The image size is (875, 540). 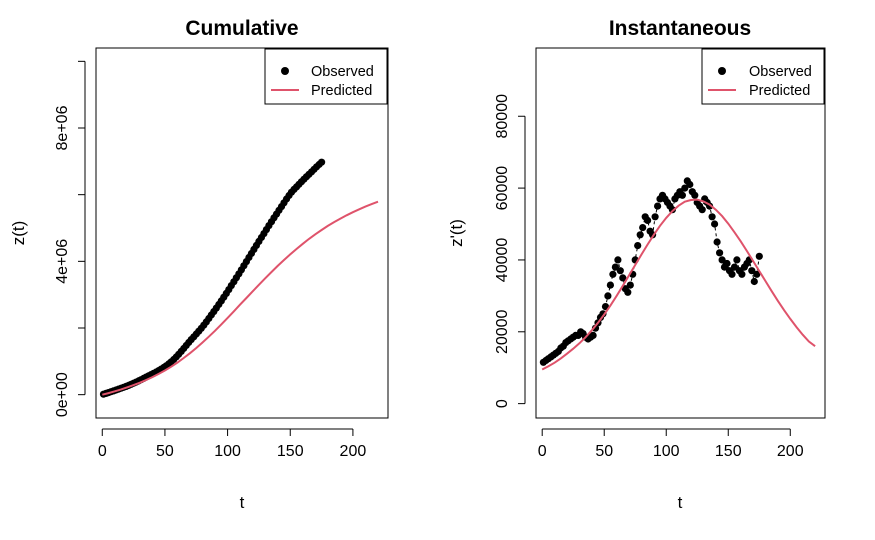 I want to click on y-axis: 0e+00 4e+06 8e+06, so click(x=70, y=238).